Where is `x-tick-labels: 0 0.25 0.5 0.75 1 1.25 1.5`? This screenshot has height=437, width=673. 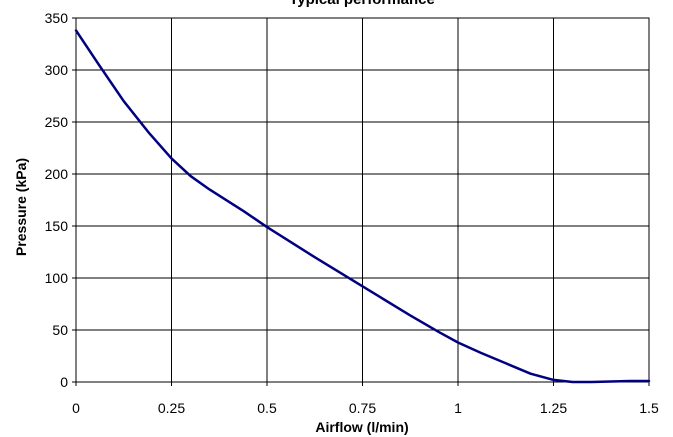
x-tick-labels: 0 0.25 0.5 0.75 1 1.25 1.5 is located at coordinates (365, 408).